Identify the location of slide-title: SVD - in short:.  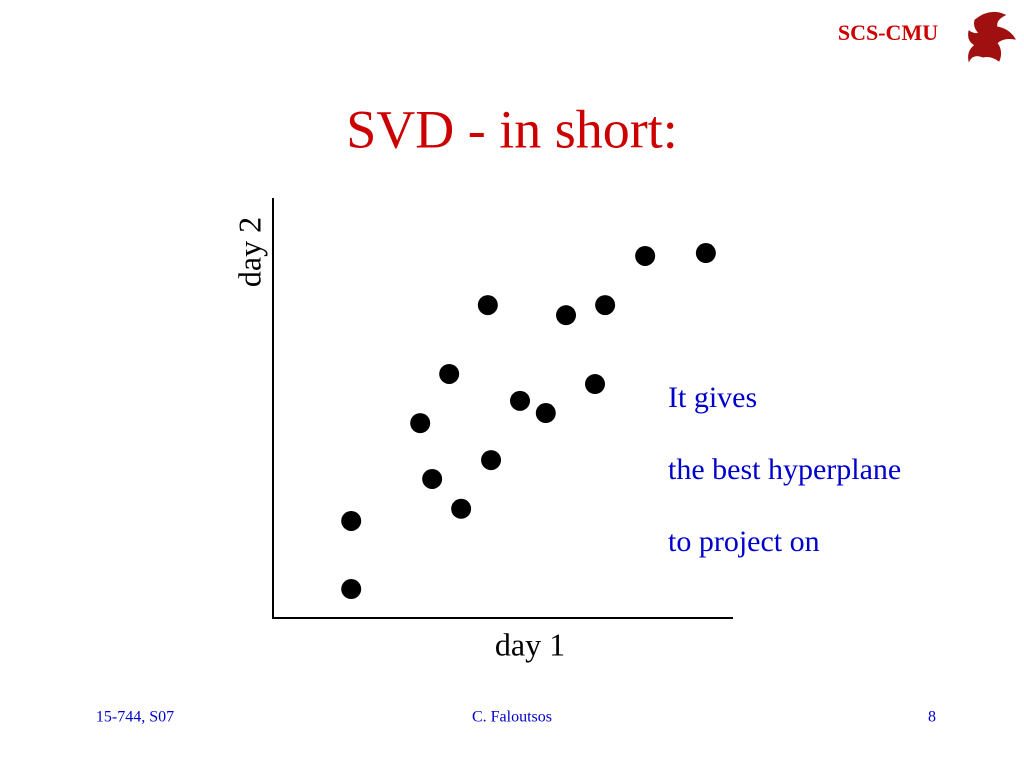
(512, 129).